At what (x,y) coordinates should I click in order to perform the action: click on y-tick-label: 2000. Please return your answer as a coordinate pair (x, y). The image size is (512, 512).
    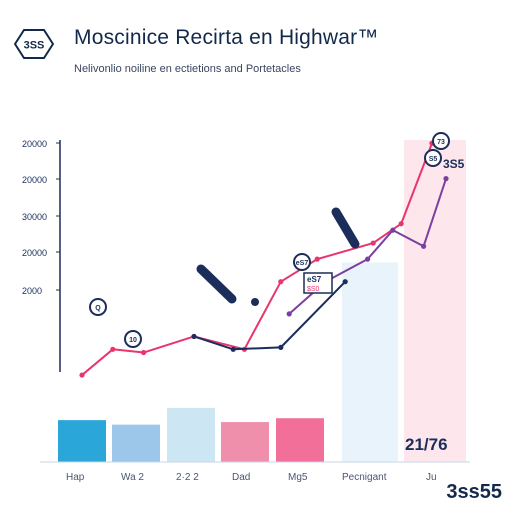
    Looking at the image, I should click on (32, 291).